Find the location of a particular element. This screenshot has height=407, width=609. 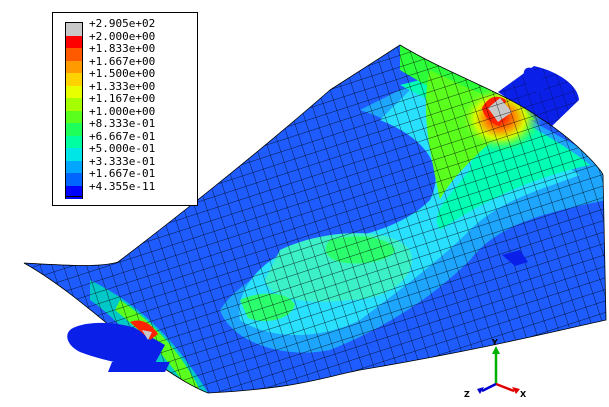

legend-entry: +2.000e+00 is located at coordinates (126, 39).